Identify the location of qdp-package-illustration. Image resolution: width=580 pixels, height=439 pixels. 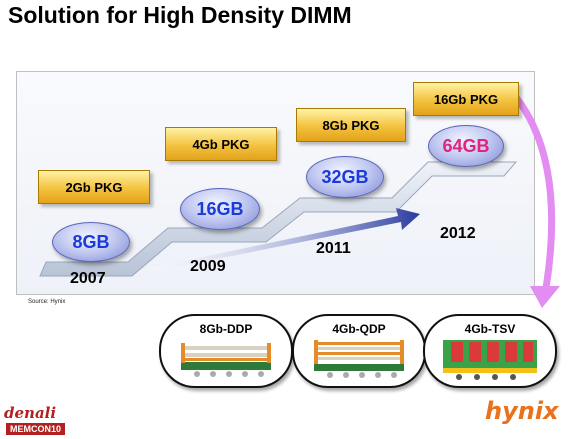
(359, 359).